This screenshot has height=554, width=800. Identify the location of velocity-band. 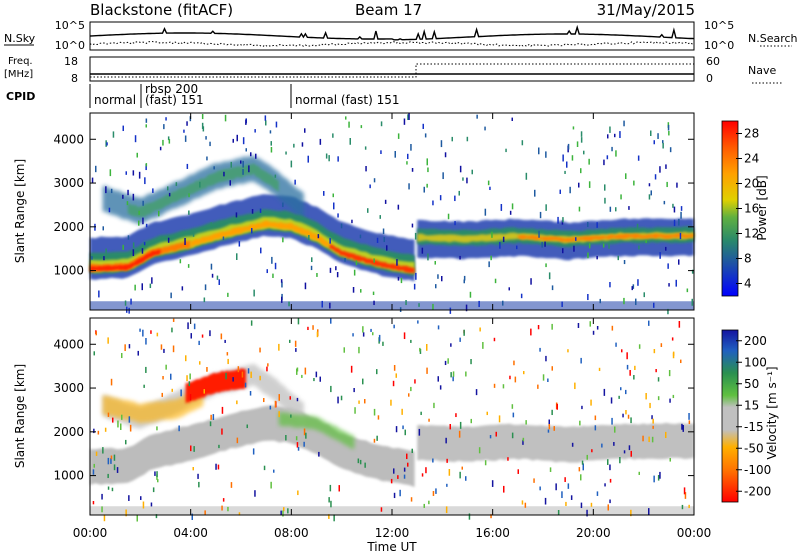
(153, 404).